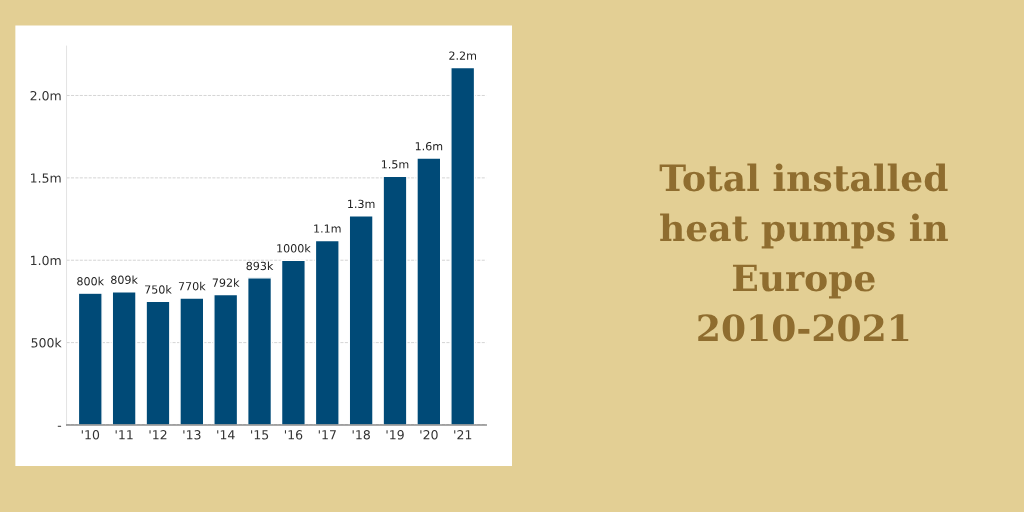 This screenshot has height=512, width=1024. I want to click on x-tick-label: '17, so click(327, 435).